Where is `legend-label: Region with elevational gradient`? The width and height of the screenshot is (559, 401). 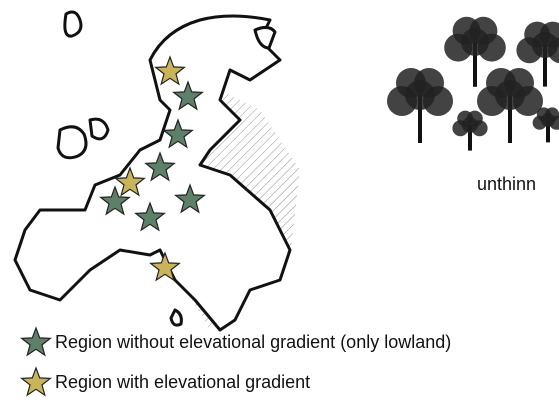
legend-label: Region with elevational gradient is located at coordinates (182, 382).